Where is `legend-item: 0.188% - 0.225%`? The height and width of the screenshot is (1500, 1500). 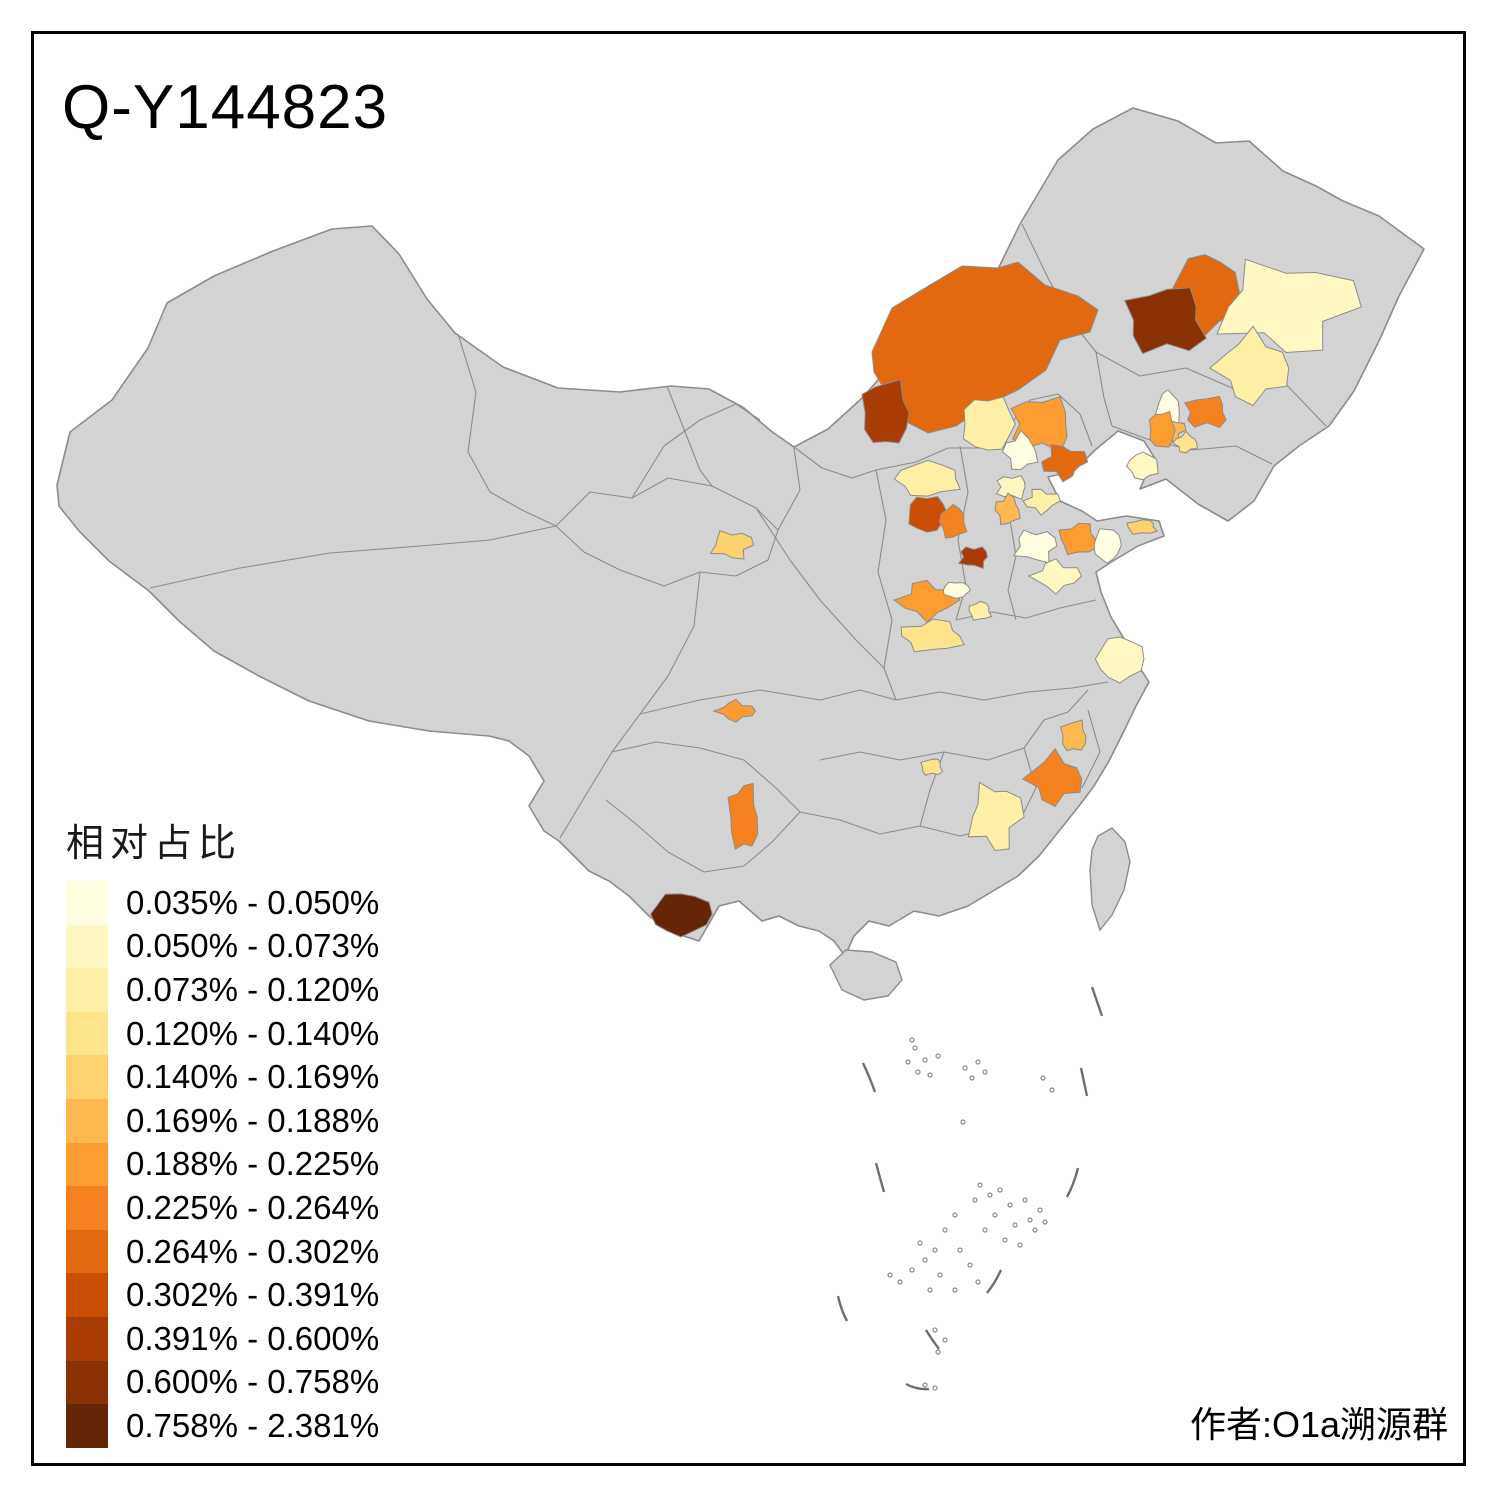 legend-item: 0.188% - 0.225% is located at coordinates (223, 1164).